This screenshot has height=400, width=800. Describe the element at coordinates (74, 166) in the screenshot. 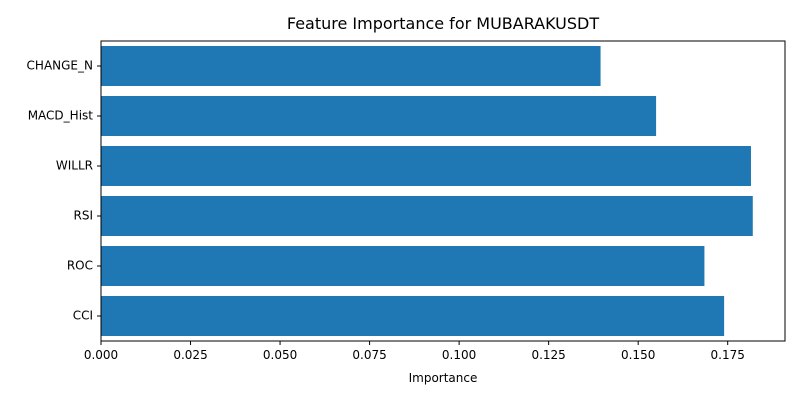

I see `y-tick-label-willr: WILLR` at that location.